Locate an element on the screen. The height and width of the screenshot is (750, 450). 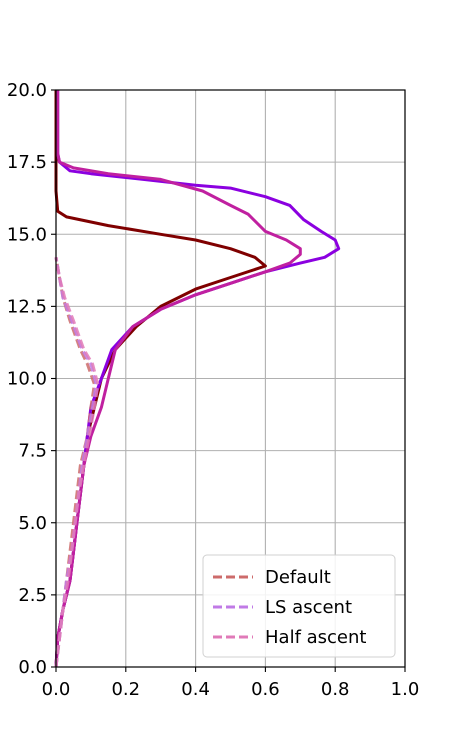
y-tick-label: 2.5 is located at coordinates (32, 595).